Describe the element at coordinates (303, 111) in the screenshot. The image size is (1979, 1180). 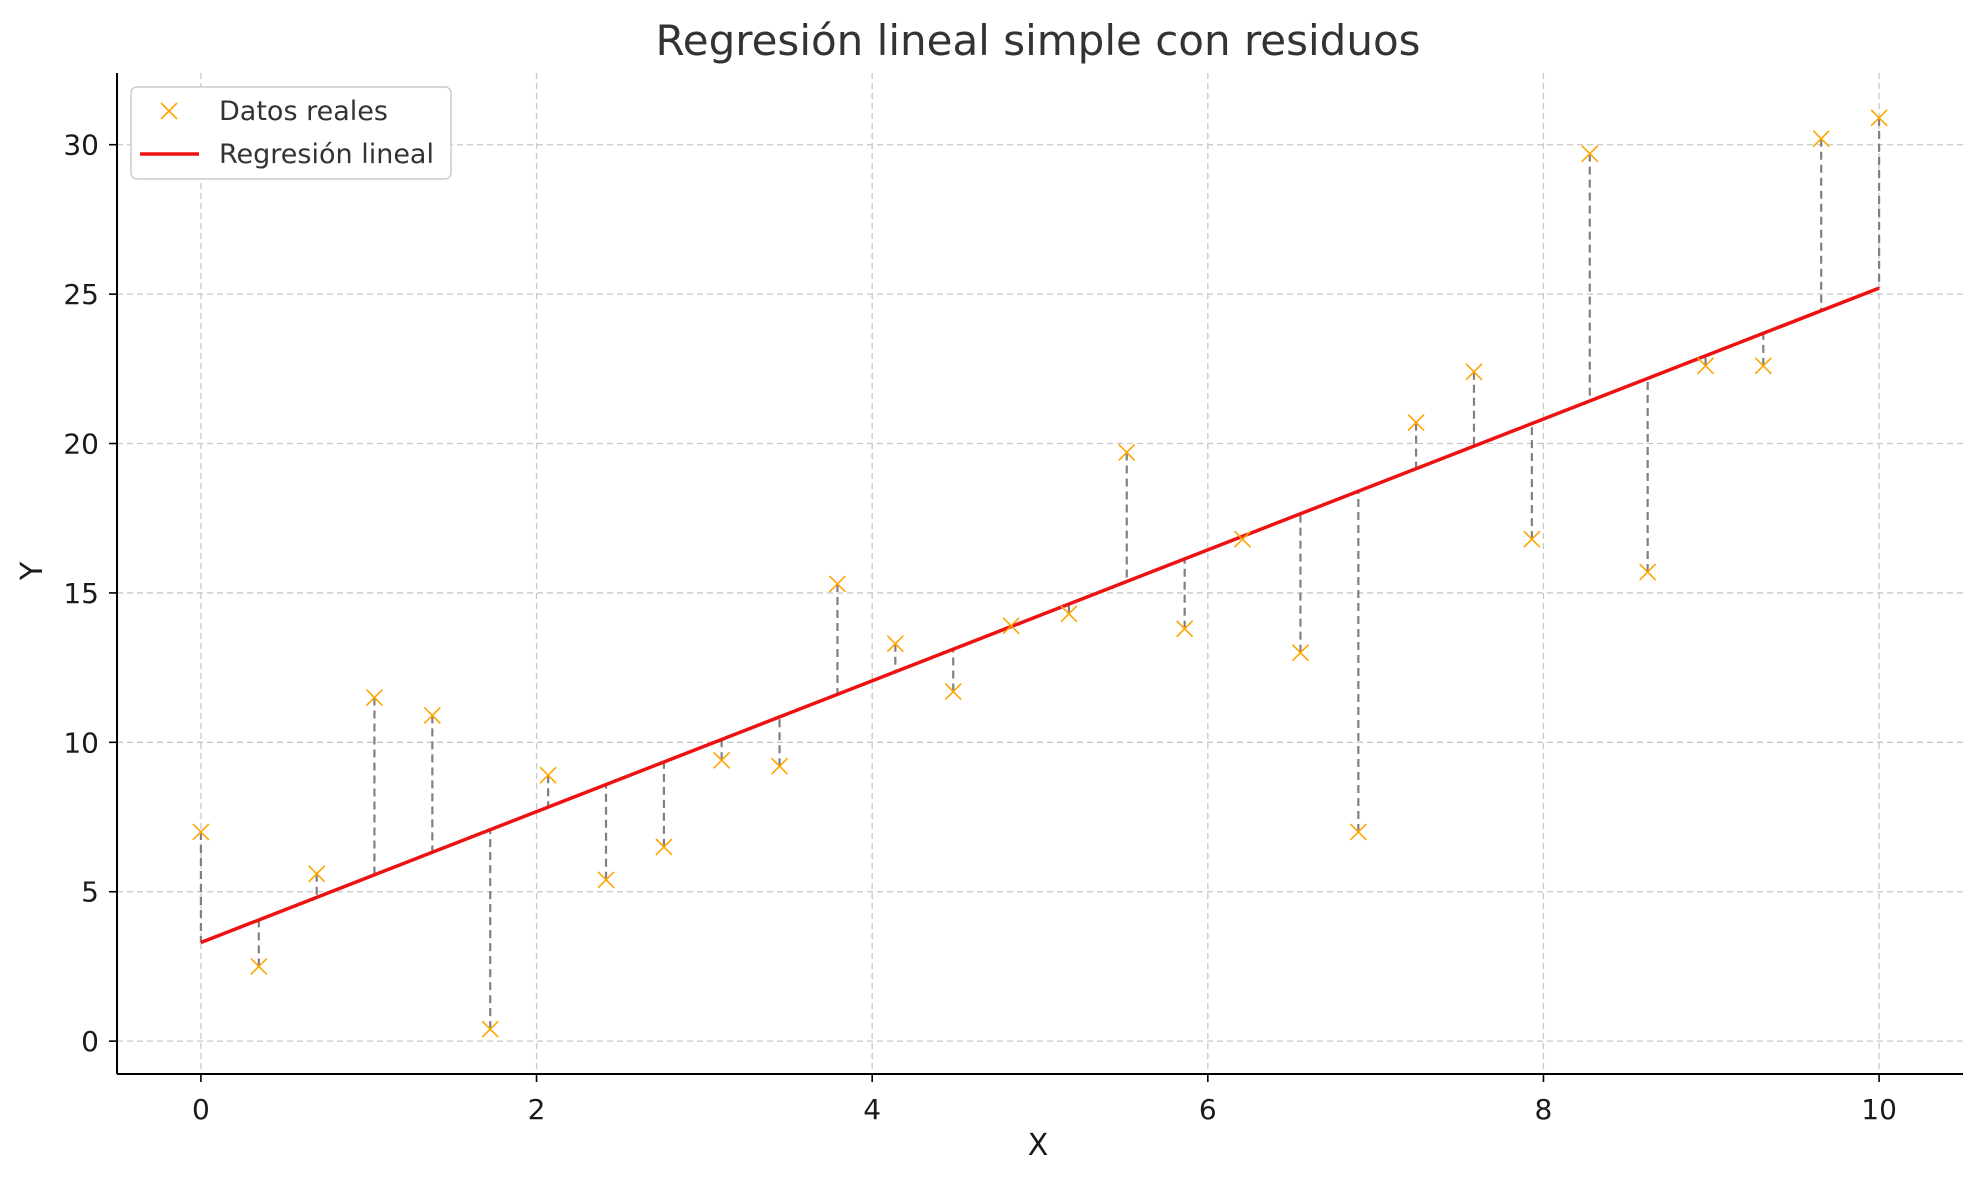
I see `legend-label-datos-reales: Datos reales` at that location.